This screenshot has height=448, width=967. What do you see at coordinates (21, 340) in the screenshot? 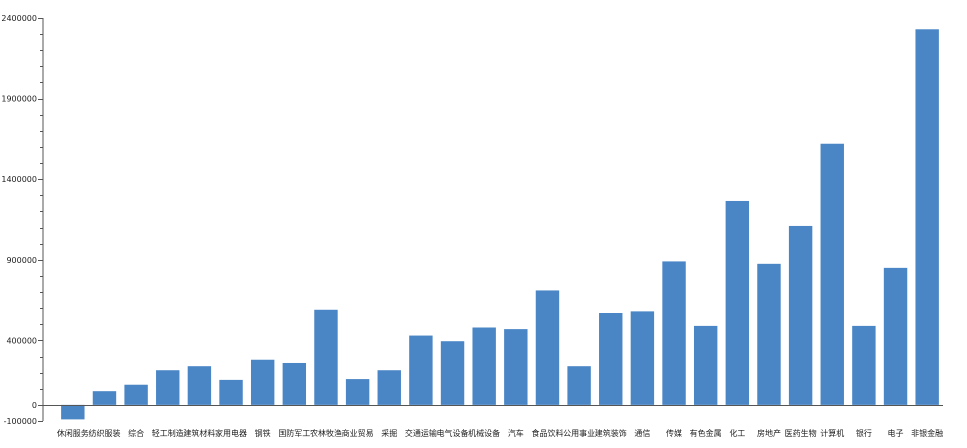
I see `y-tick-label: 400000` at bounding box center [21, 340].